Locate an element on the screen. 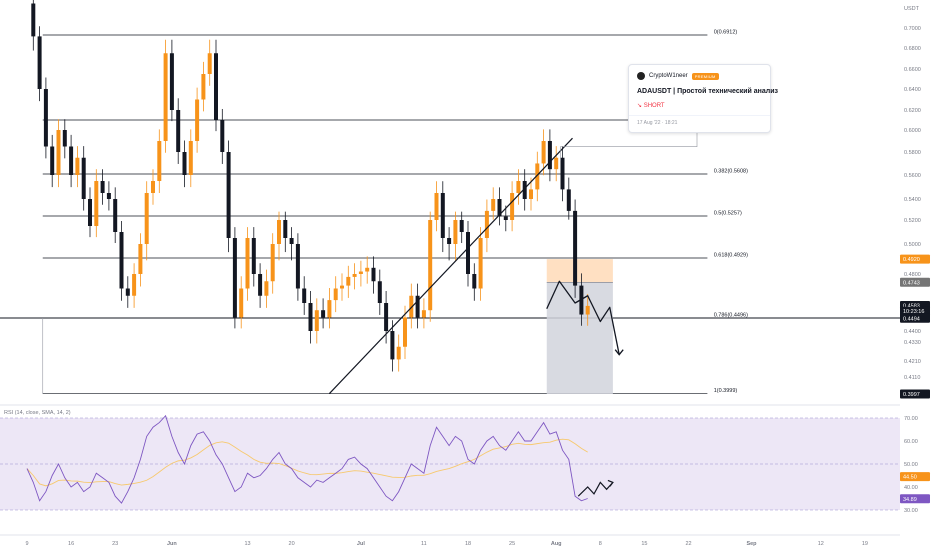  rsi-legend: RSI (14, close, SMA, 14, 2) is located at coordinates (37, 413).